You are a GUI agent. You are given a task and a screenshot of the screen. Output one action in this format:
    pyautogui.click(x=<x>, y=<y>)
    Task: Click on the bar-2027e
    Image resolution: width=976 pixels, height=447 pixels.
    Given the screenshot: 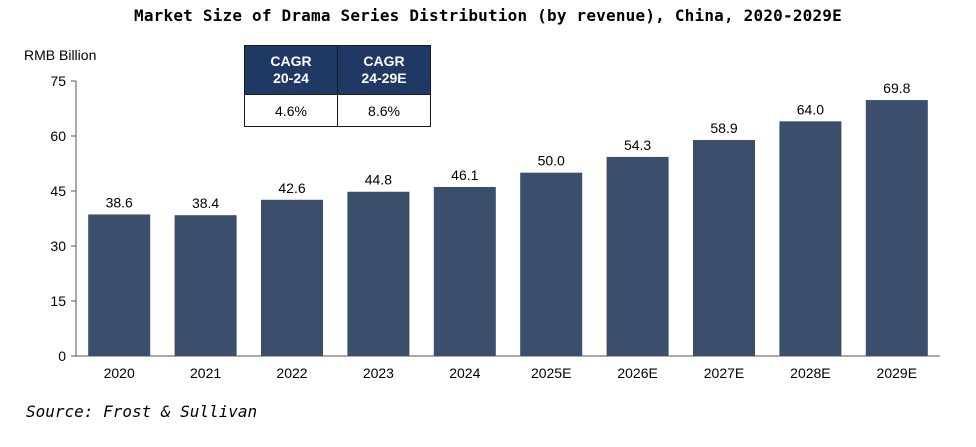 What is the action you would take?
    pyautogui.click(x=724, y=248)
    